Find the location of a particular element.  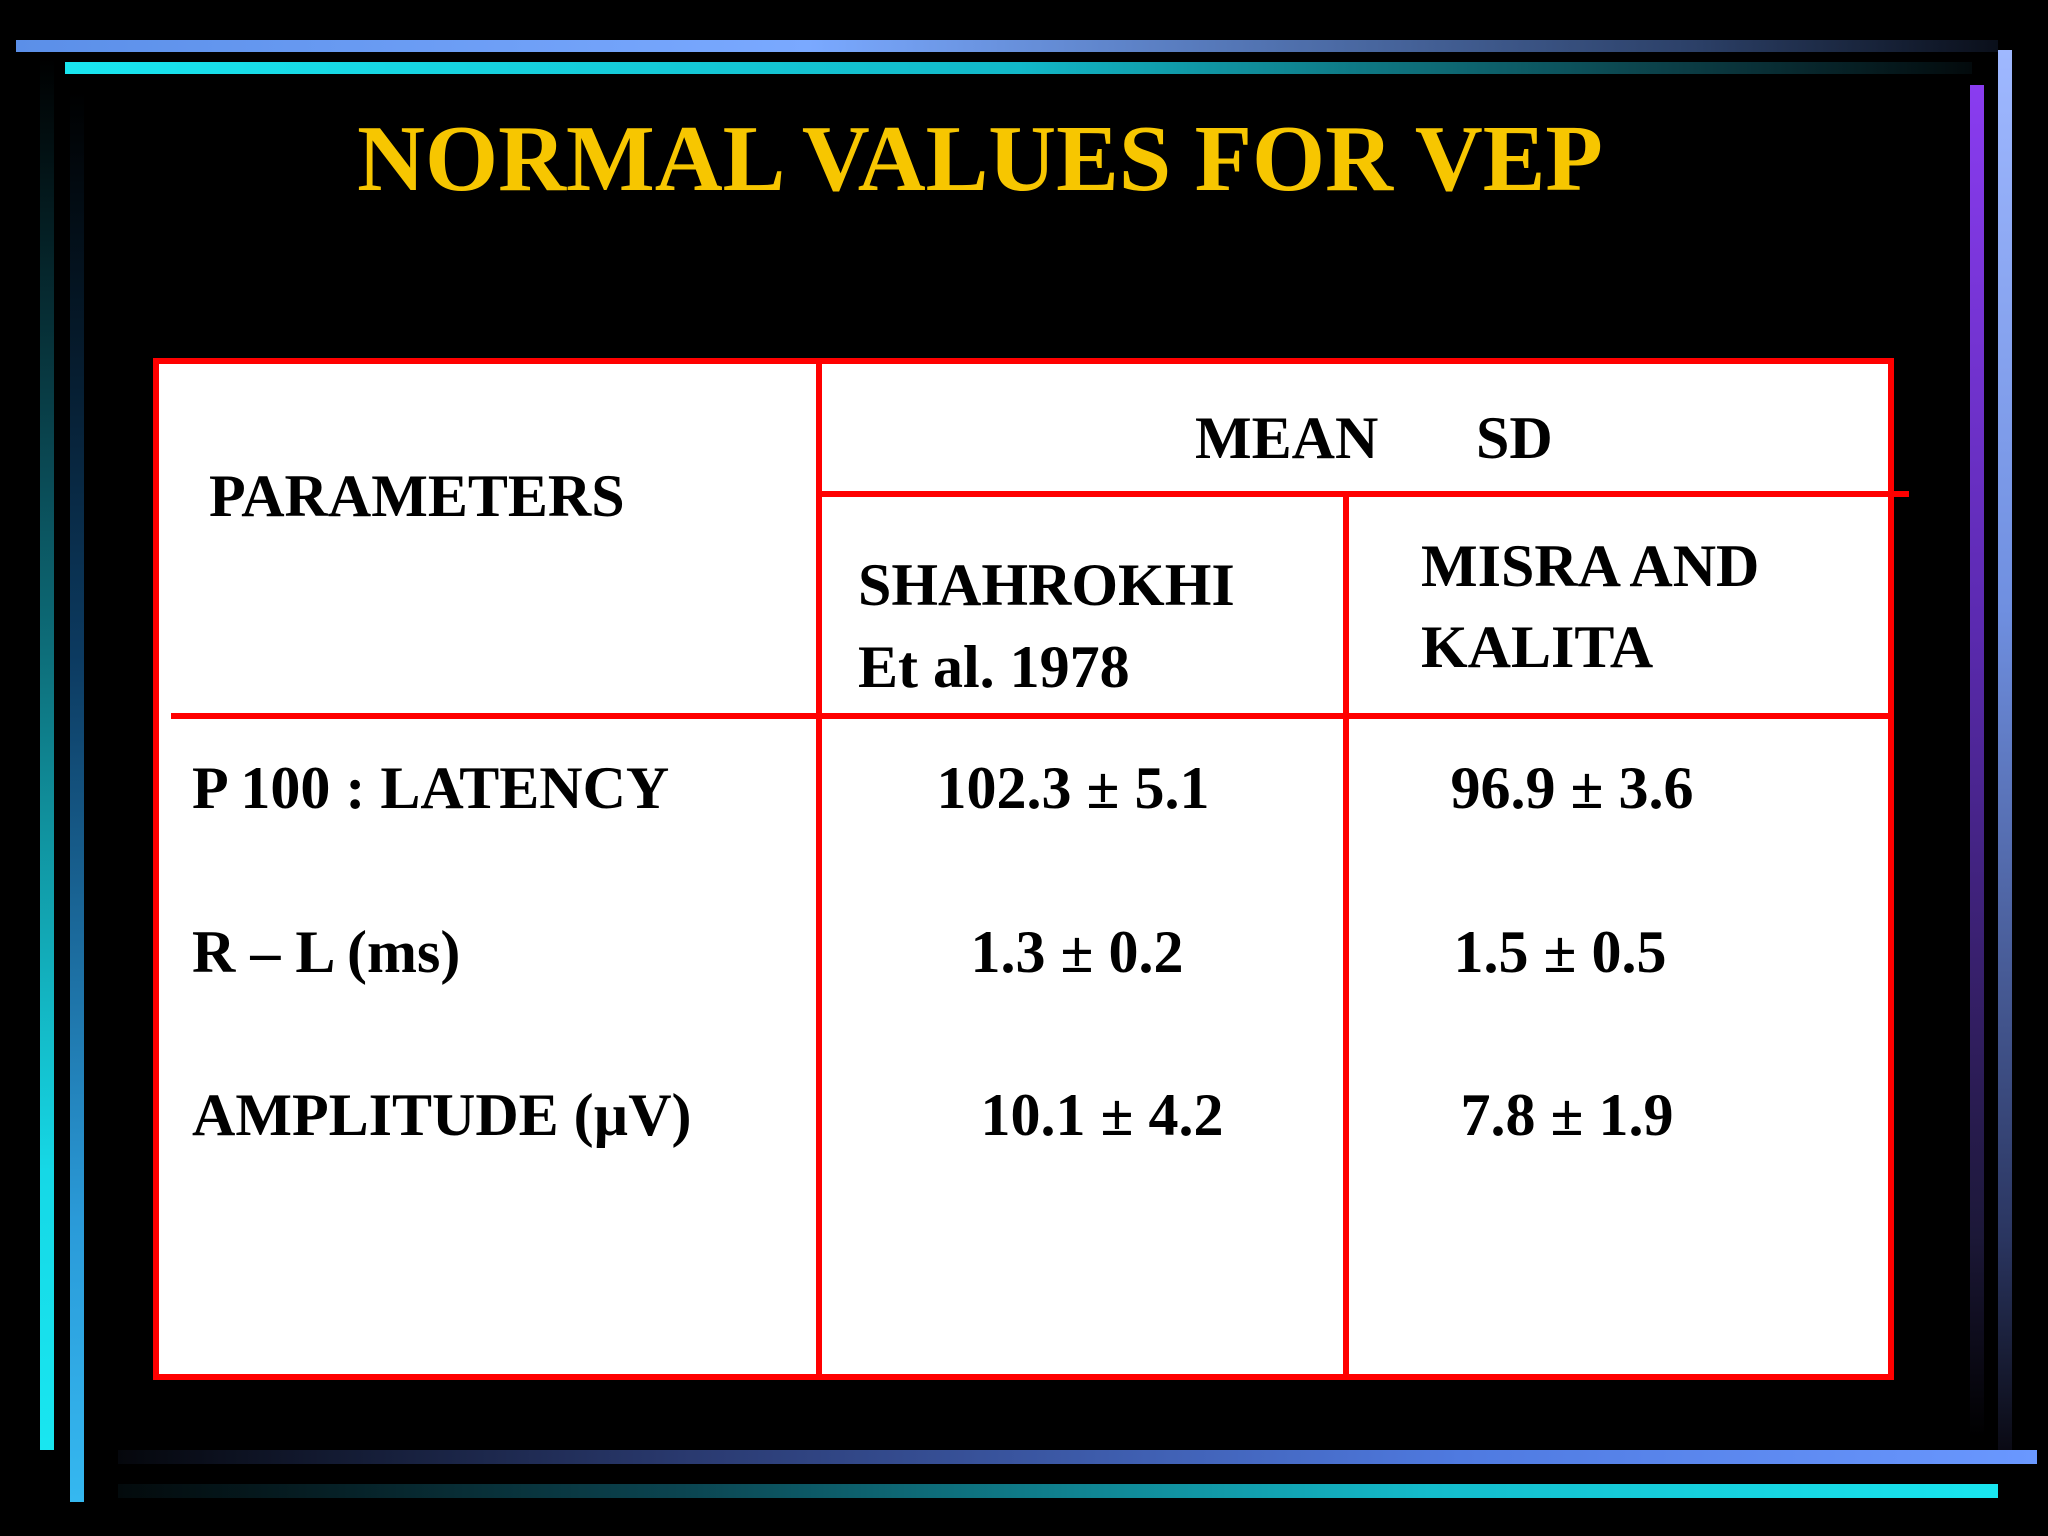

slide-title: NORMAL VALUES FOR VEP is located at coordinates (980, 159).